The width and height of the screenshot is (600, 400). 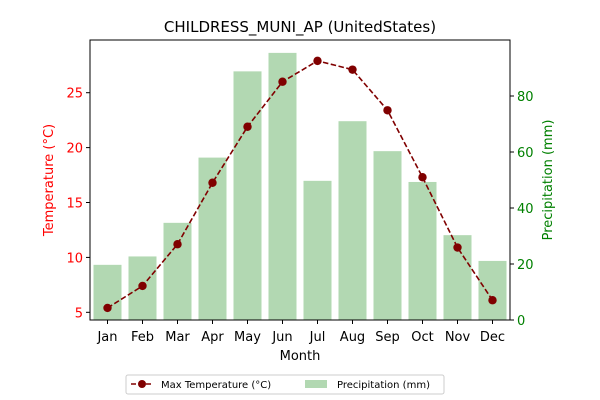 I want to click on y-right-tick-label: 20, so click(x=525, y=265).